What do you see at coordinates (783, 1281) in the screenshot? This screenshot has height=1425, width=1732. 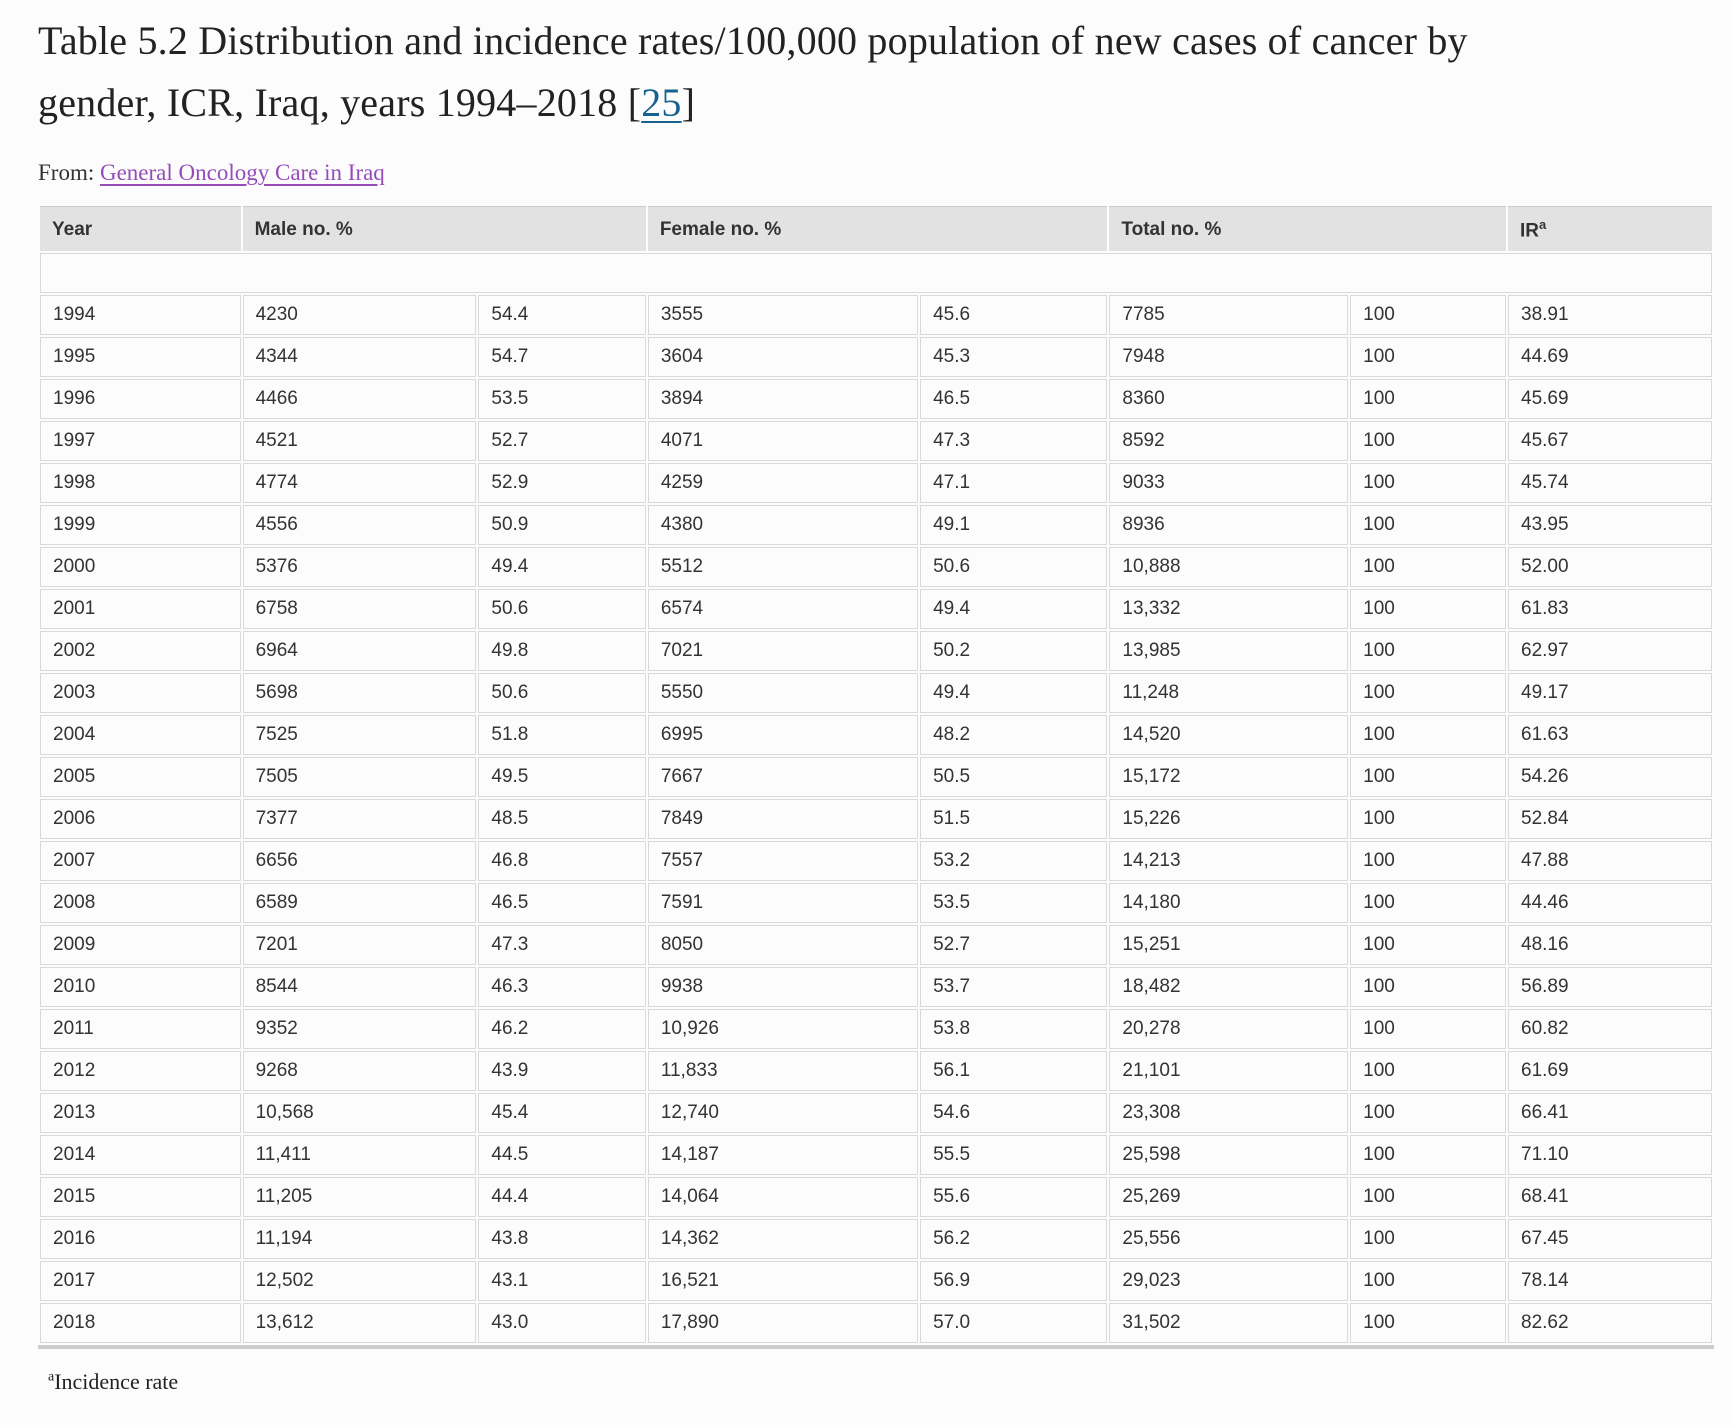 I see `cell-female-no: 16,521` at bounding box center [783, 1281].